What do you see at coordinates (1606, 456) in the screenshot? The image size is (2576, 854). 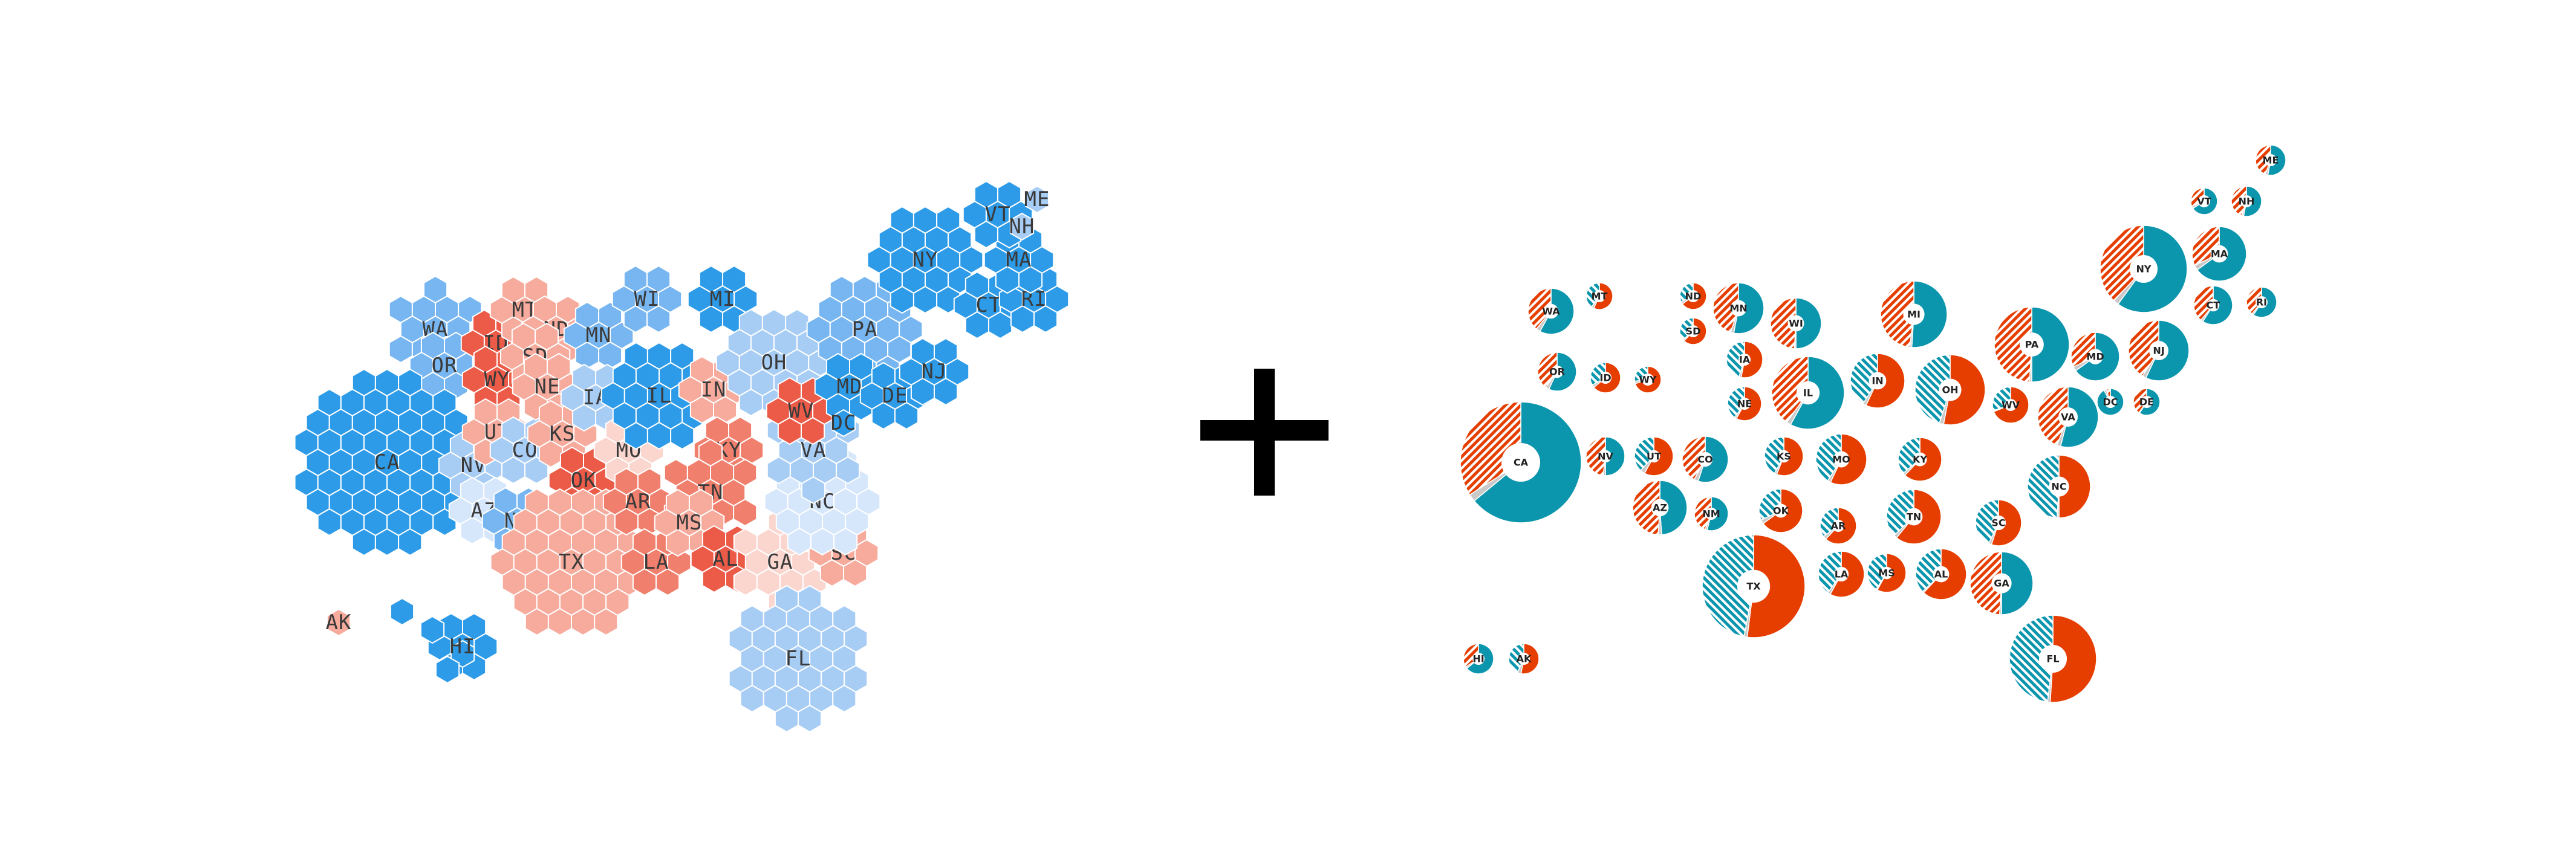 I see `pie-state-label: NV` at bounding box center [1606, 456].